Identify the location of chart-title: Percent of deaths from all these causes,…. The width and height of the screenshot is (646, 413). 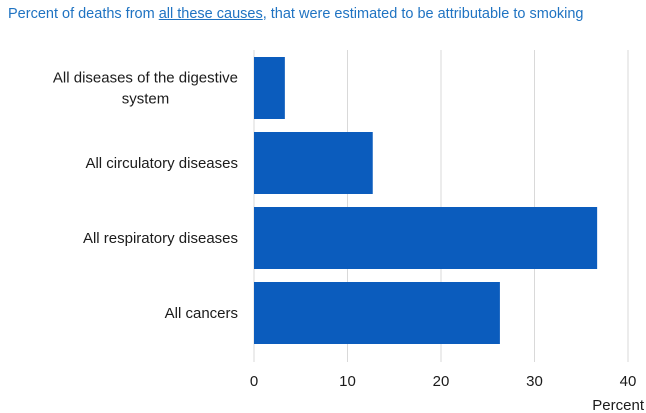
(308, 14).